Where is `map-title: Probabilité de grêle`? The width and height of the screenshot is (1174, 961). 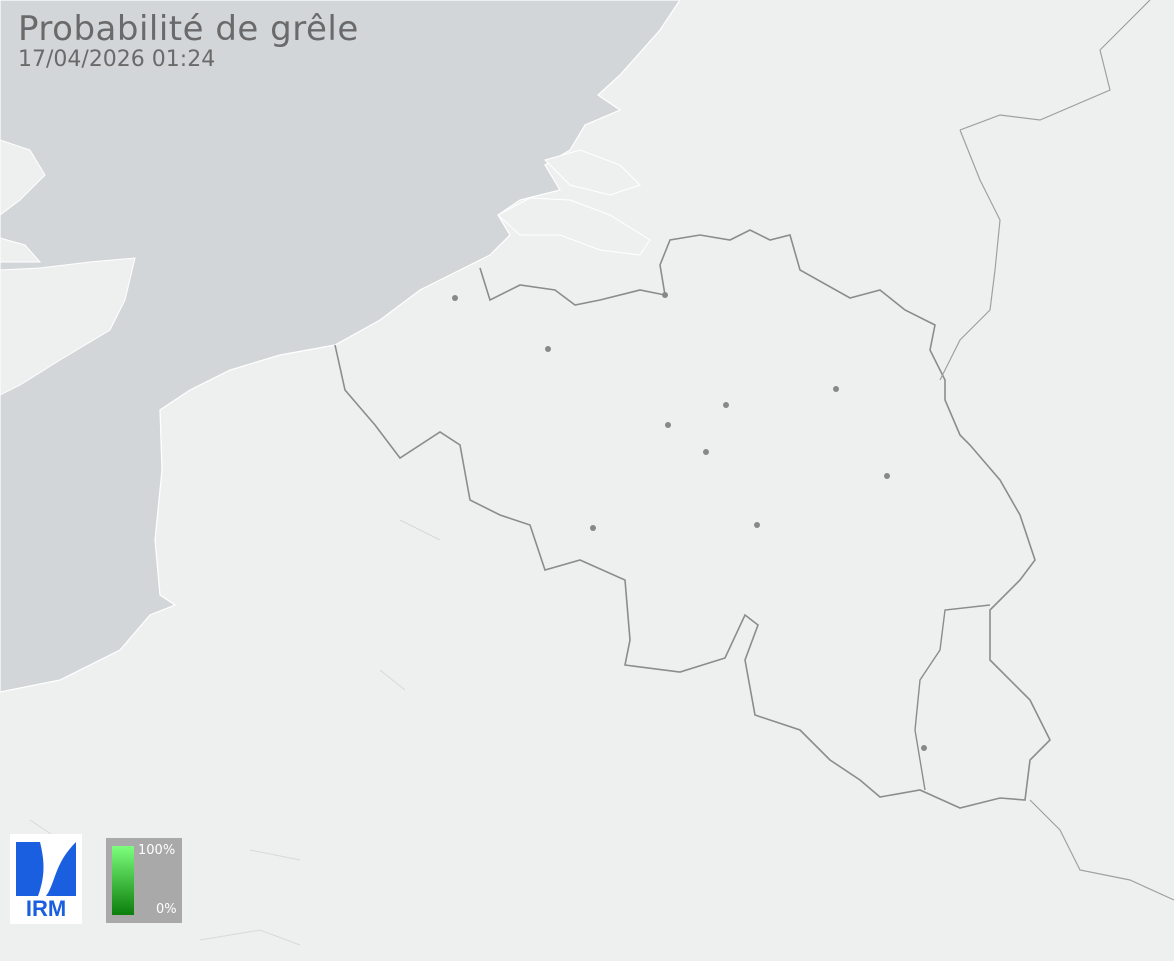
map-title: Probabilité de grêle is located at coordinates (188, 29).